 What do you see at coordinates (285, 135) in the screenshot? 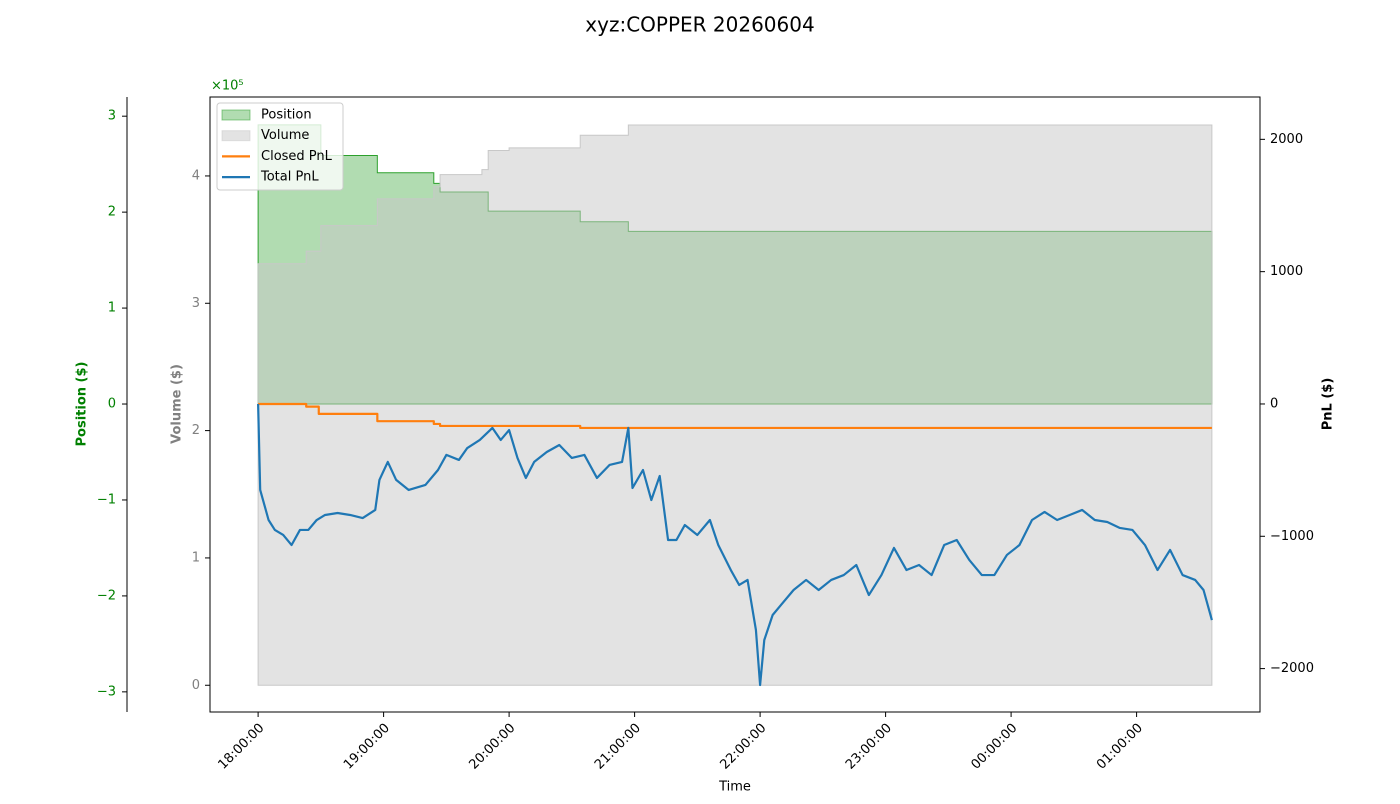
I see `legend-label: Volume` at bounding box center [285, 135].